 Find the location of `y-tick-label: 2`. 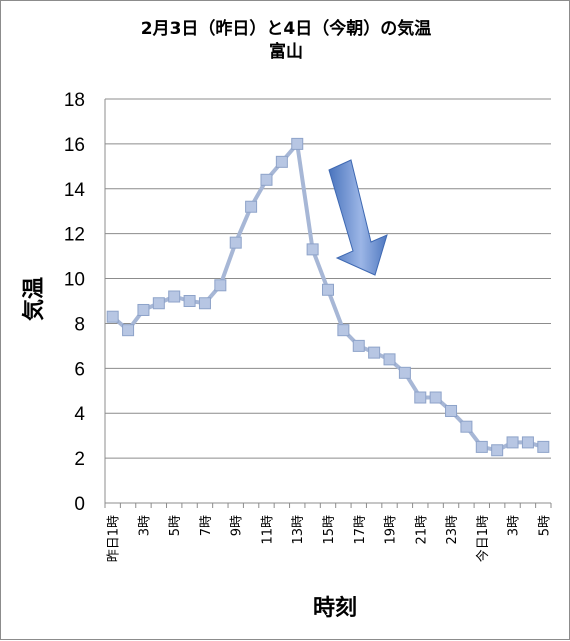

y-tick-label: 2 is located at coordinates (79, 459).